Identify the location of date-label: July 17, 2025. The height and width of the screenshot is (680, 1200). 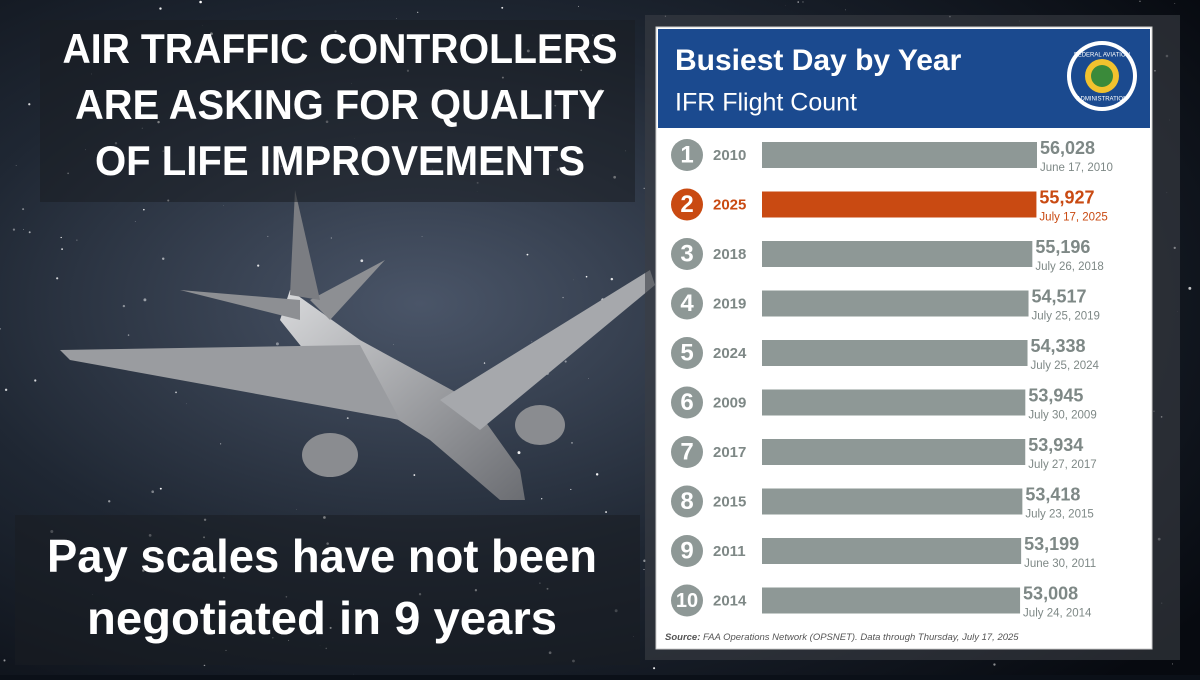
(1073, 218).